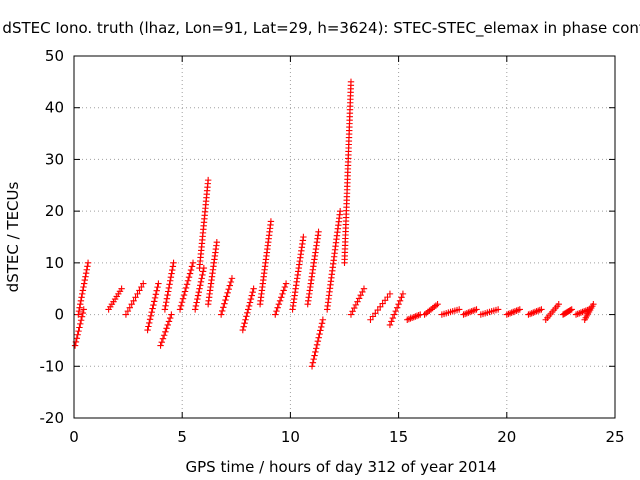 Image resolution: width=640 pixels, height=480 pixels. Describe the element at coordinates (74, 437) in the screenshot. I see `x-tick-label: 0` at that location.